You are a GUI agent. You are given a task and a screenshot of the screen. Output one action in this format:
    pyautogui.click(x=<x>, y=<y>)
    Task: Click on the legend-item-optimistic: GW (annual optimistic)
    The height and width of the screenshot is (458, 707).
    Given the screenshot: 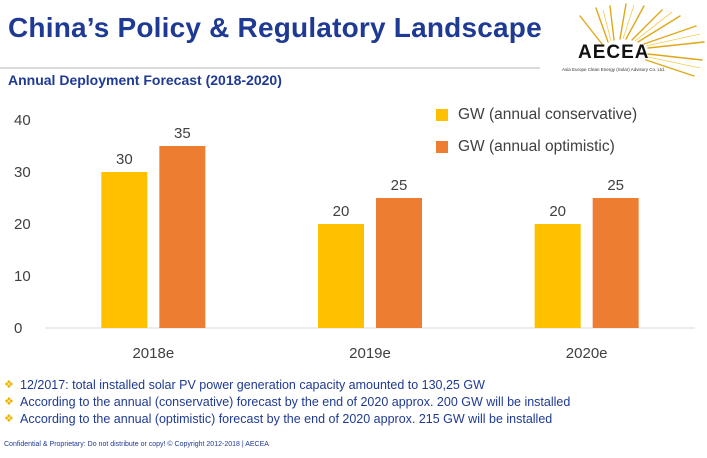 What is the action you would take?
    pyautogui.click(x=536, y=147)
    